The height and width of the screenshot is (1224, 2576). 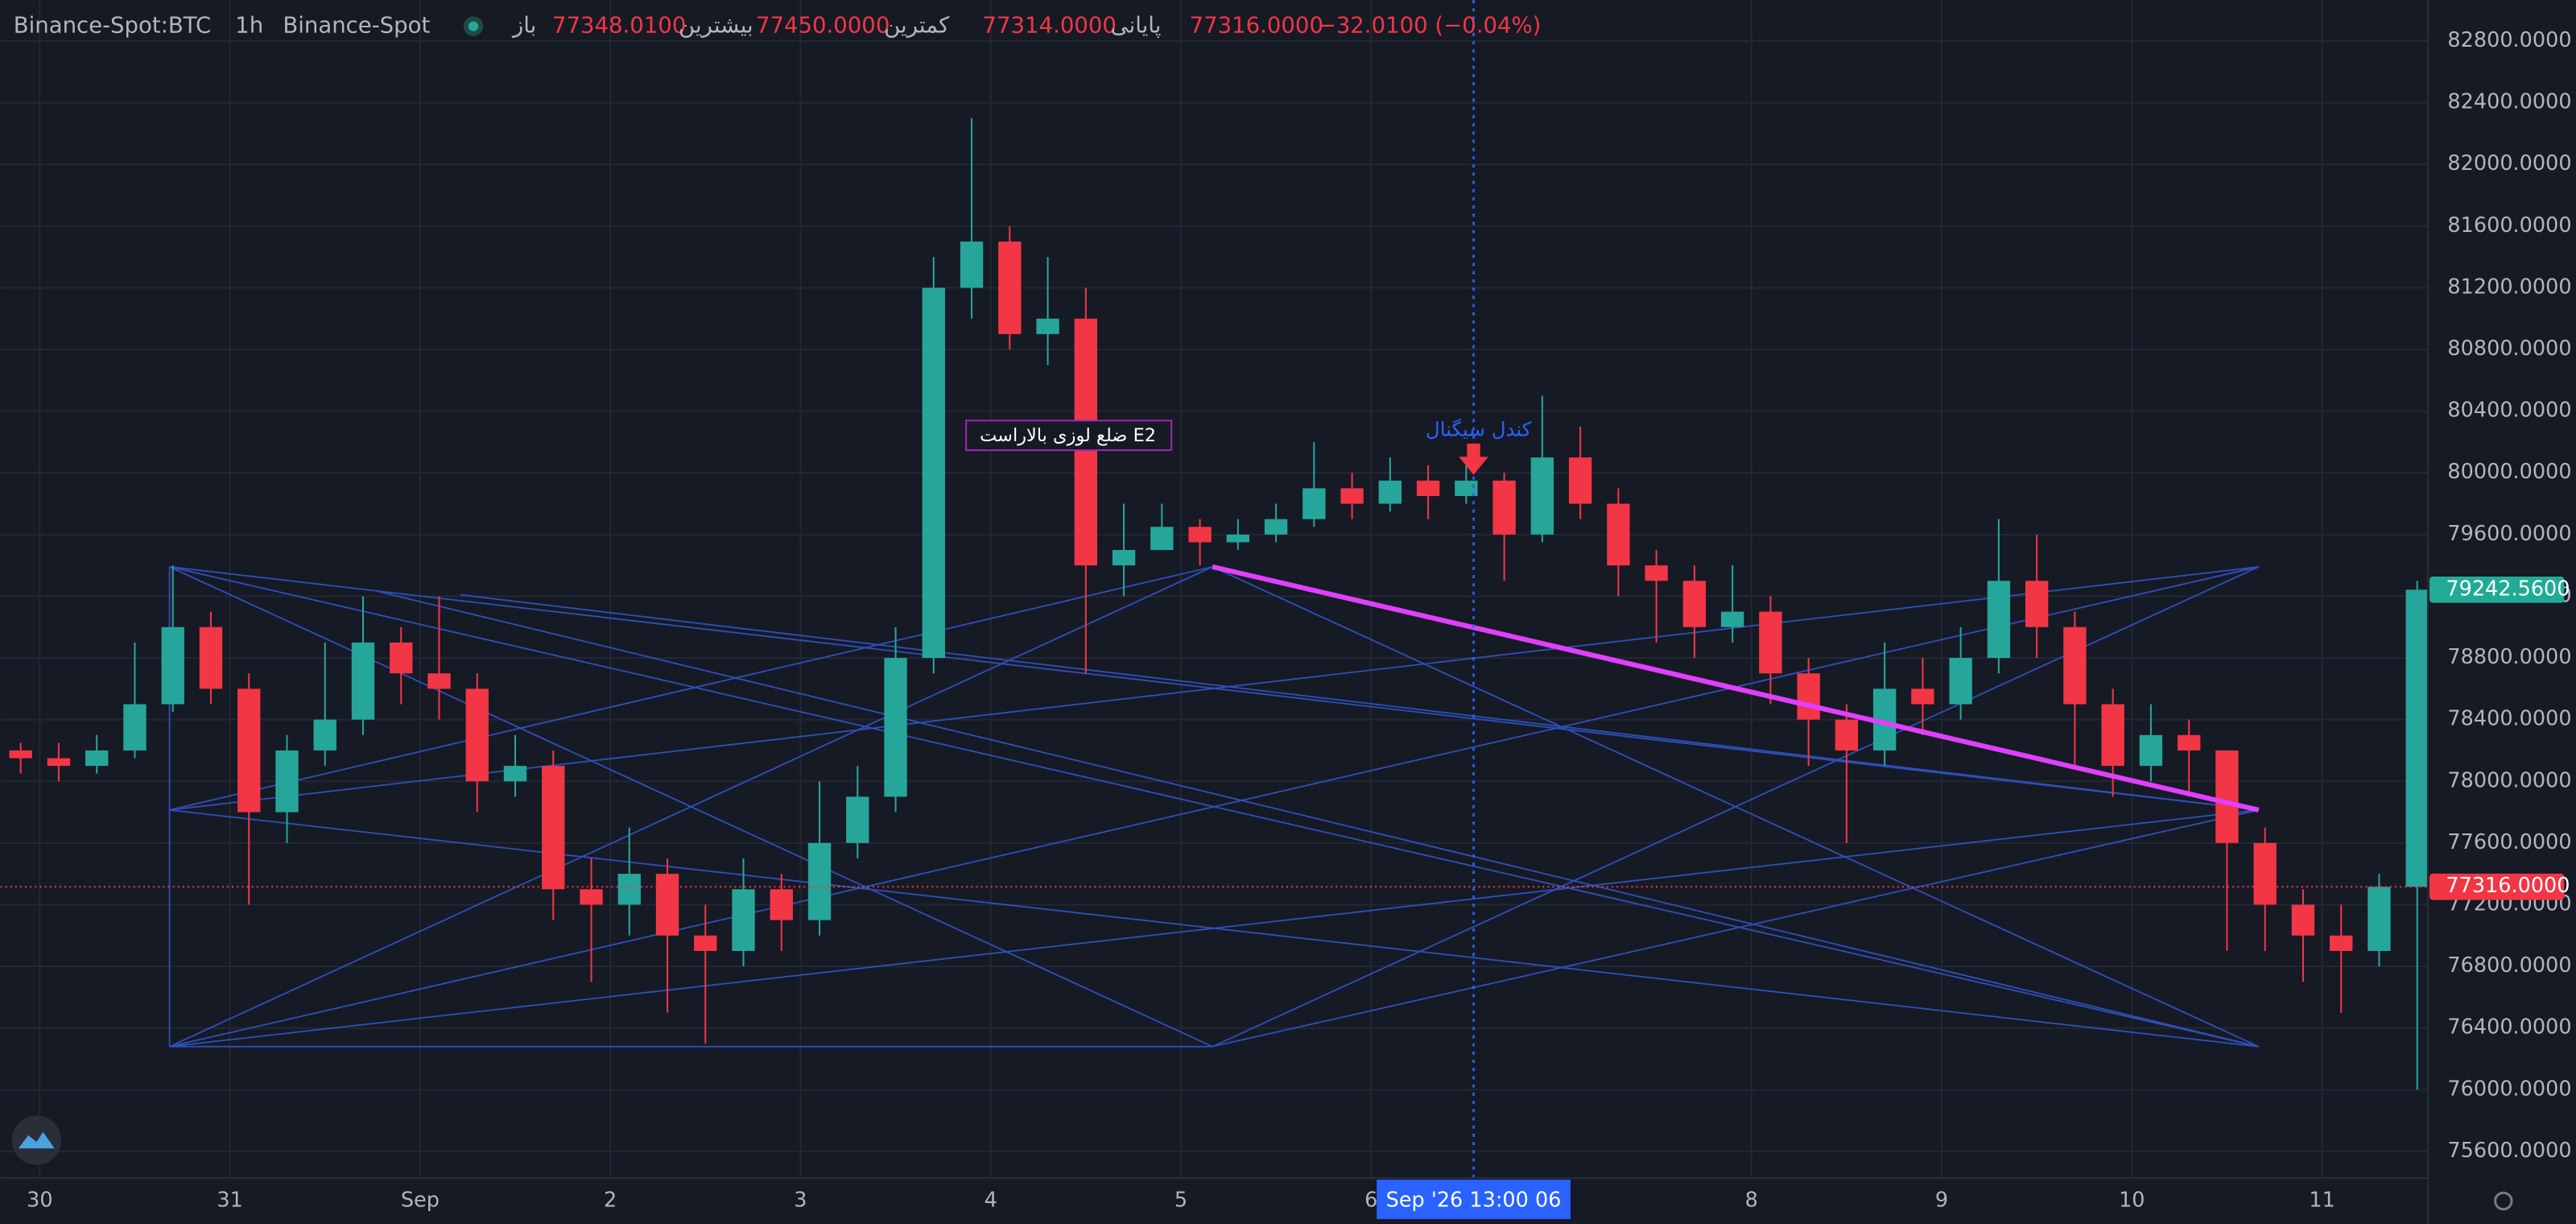 What do you see at coordinates (2509, 287) in the screenshot?
I see `y-tick-label: 81200.0000` at bounding box center [2509, 287].